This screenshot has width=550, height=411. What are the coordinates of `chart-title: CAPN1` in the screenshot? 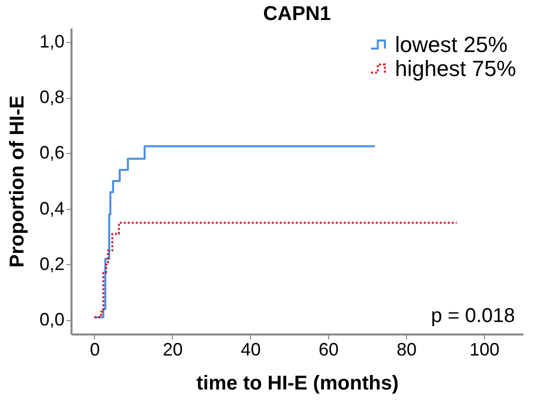 It's located at (297, 14).